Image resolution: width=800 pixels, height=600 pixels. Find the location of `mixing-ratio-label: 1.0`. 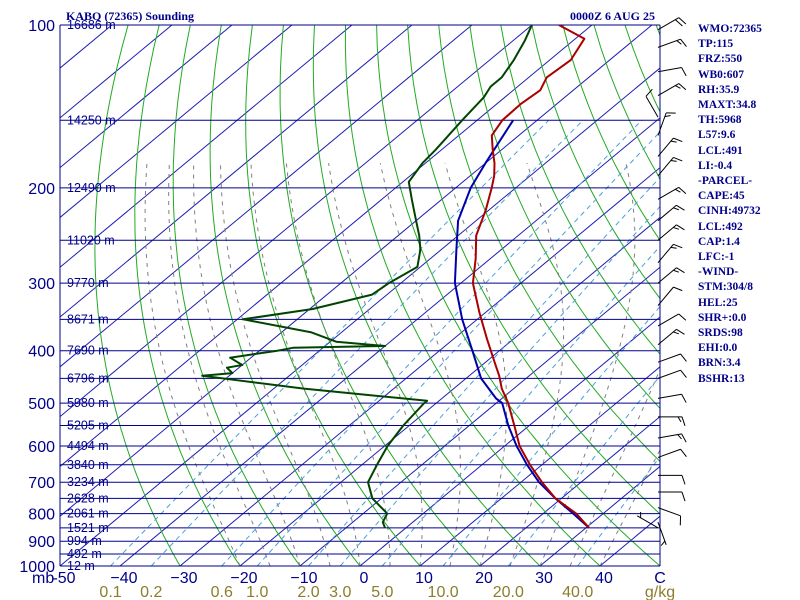

mixing-ratio-label: 1.0 is located at coordinates (257, 592).